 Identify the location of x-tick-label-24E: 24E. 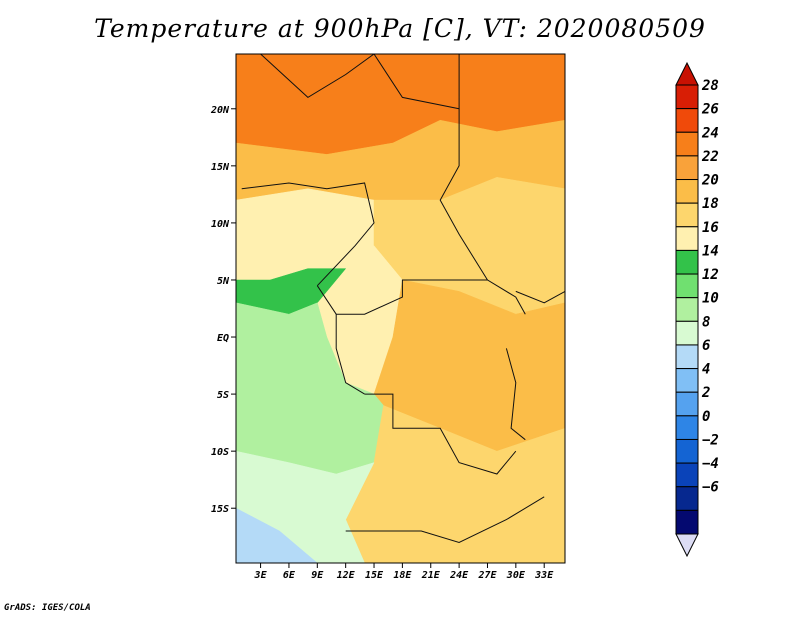
(459, 575).